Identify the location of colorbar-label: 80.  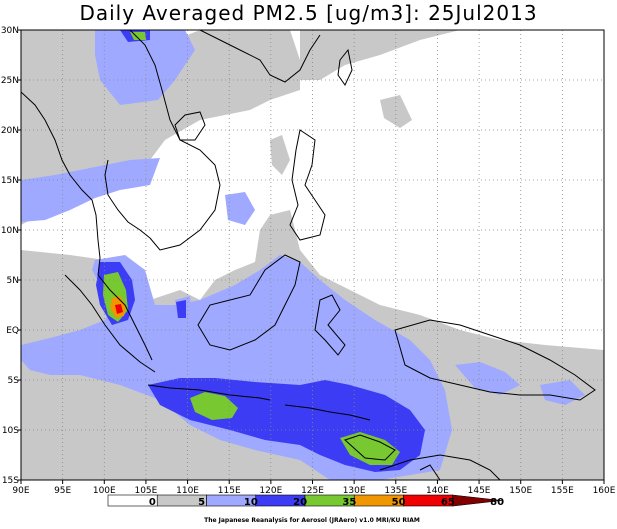
(497, 502).